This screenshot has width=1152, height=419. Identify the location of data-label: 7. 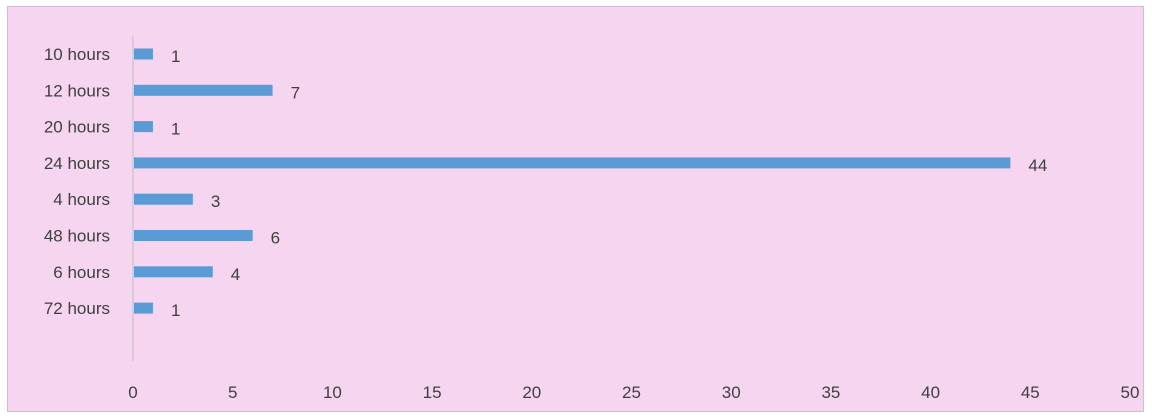
(295, 92).